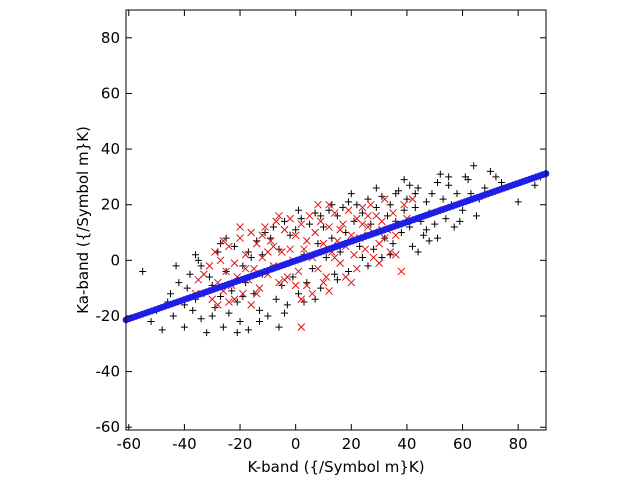  Describe the element at coordinates (110, 38) in the screenshot. I see `y-tick-label: 80` at that location.